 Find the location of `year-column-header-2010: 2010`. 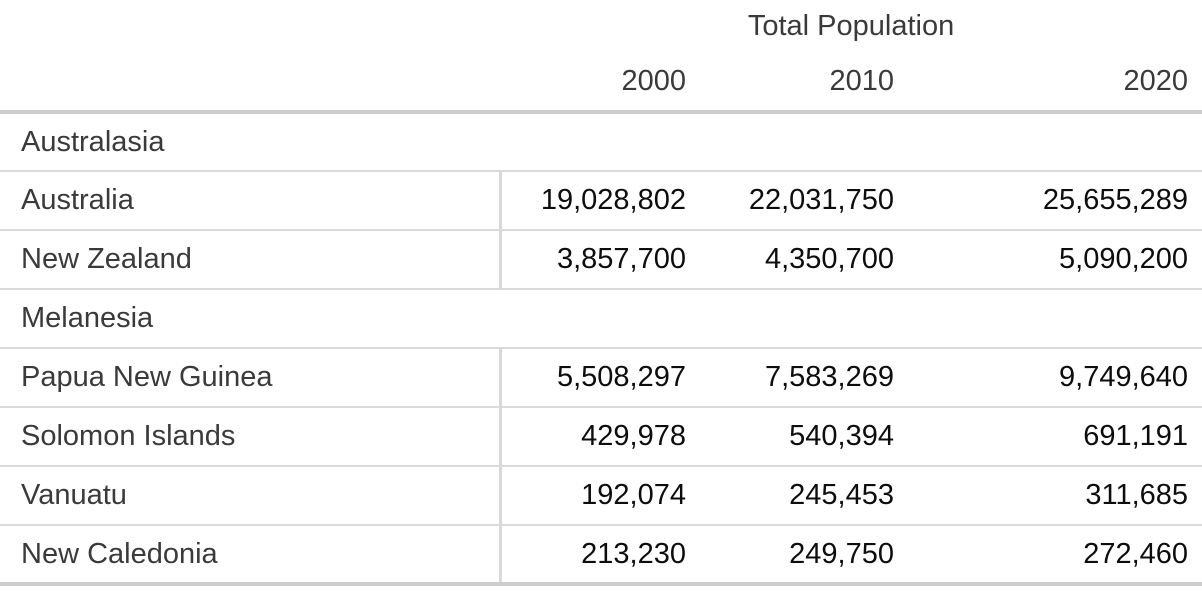

year-column-header-2010: 2010 is located at coordinates (804, 83).